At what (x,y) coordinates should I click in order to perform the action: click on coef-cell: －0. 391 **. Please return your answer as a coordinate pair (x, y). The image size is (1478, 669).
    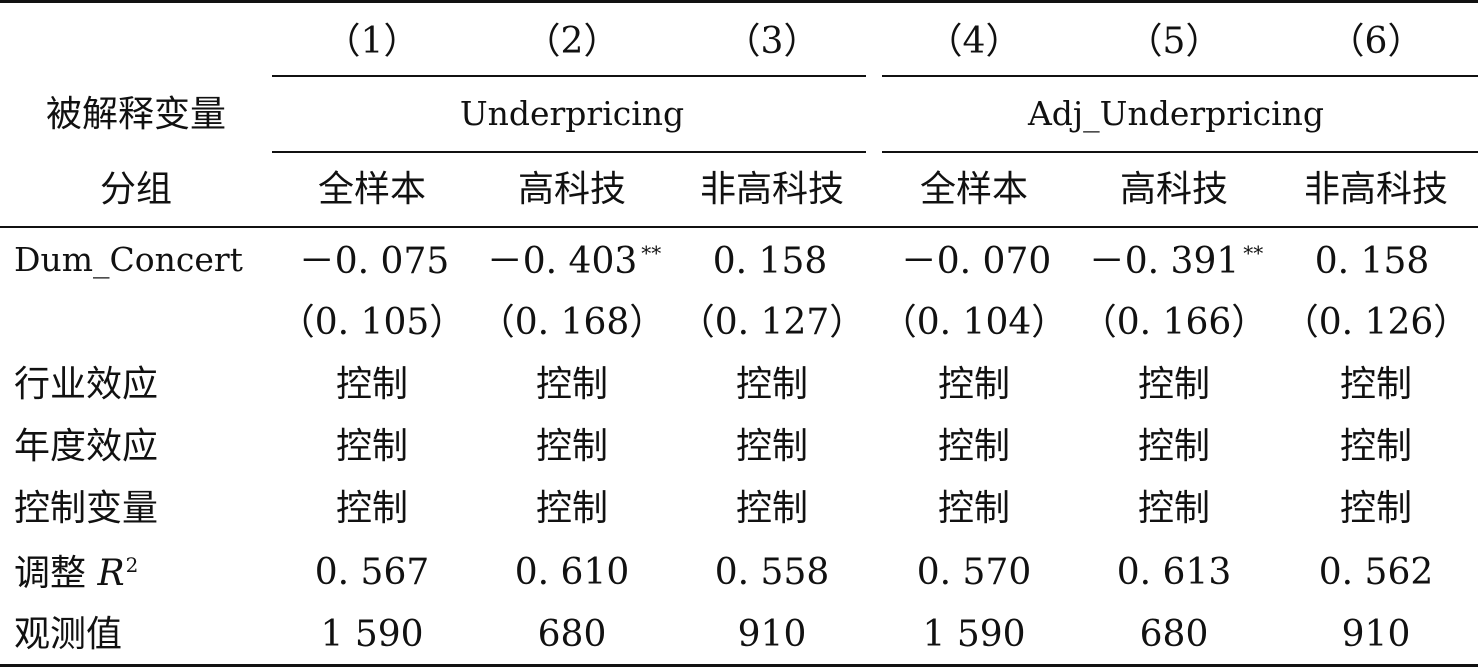
    Looking at the image, I should click on (1176, 261).